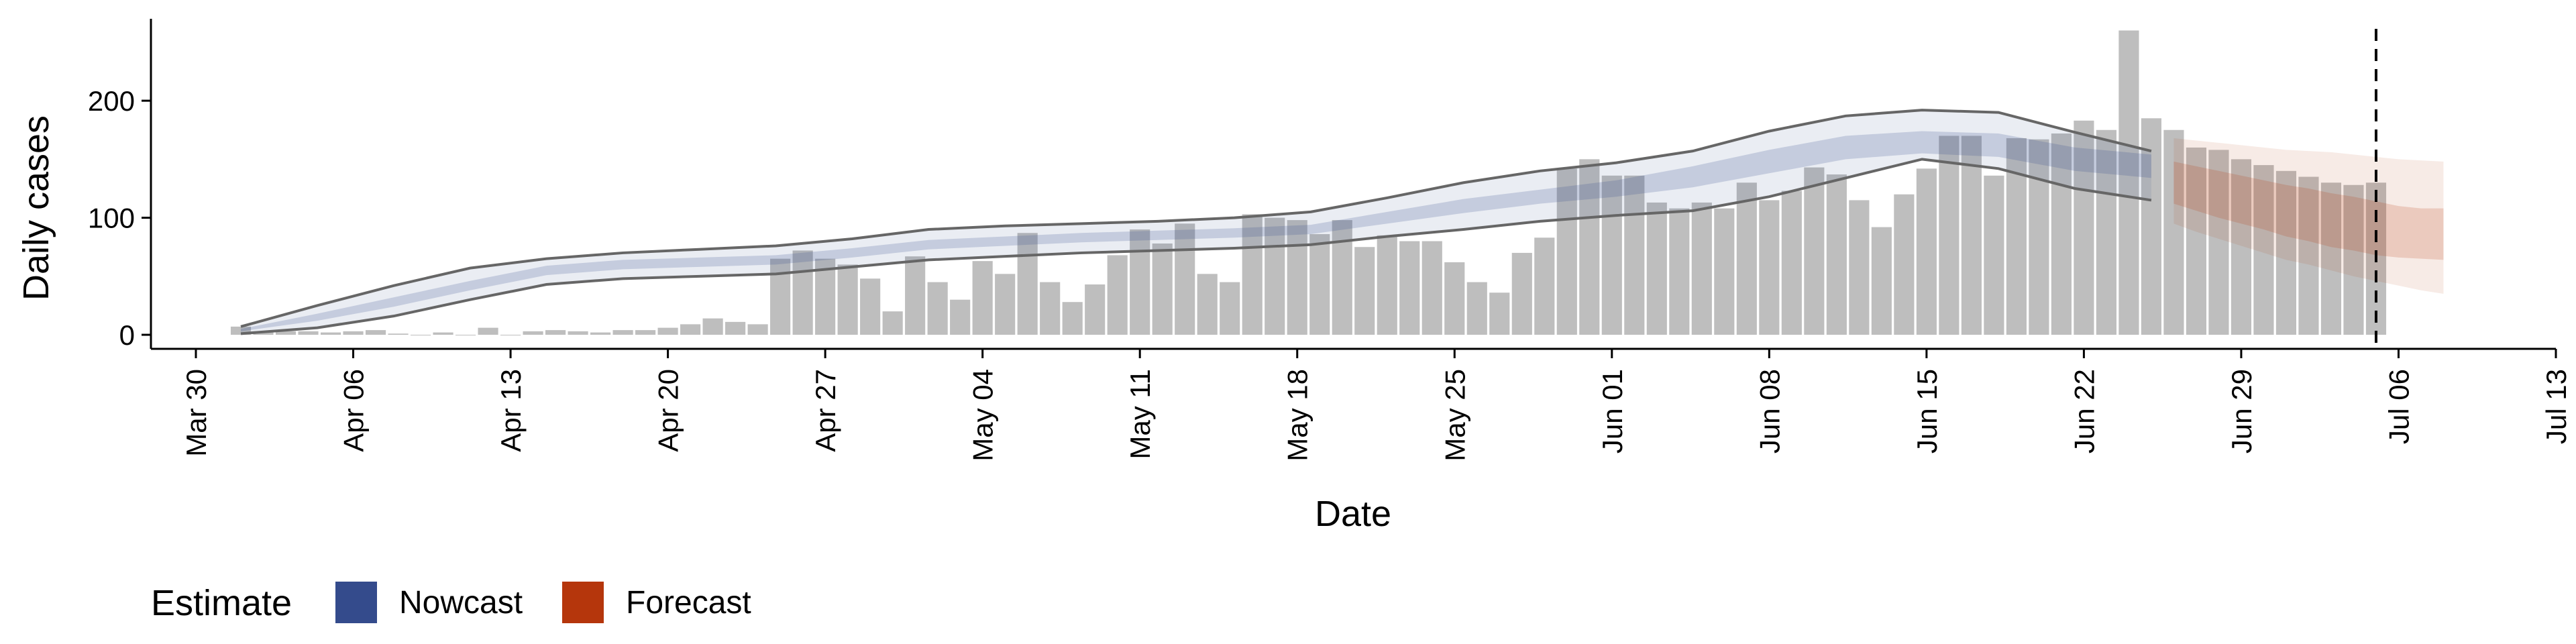 This screenshot has height=644, width=2576. What do you see at coordinates (983, 415) in the screenshot?
I see `x-tick-label: May 04` at bounding box center [983, 415].